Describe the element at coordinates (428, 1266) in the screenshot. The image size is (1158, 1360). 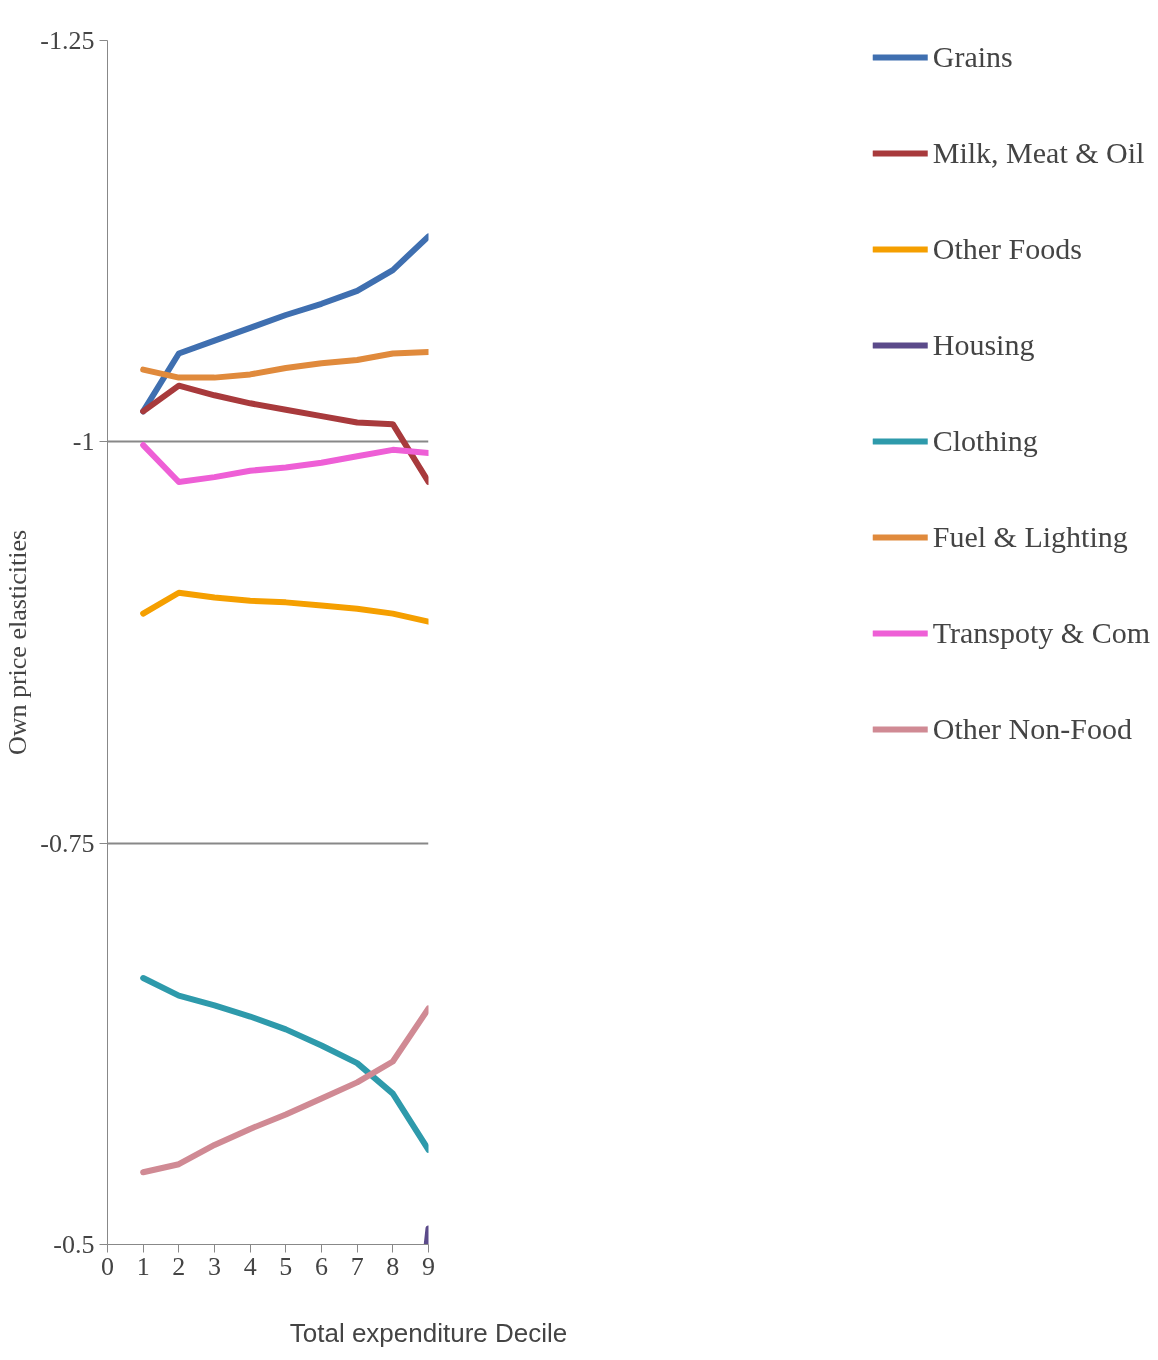
I see `x-tick-label: 9` at that location.